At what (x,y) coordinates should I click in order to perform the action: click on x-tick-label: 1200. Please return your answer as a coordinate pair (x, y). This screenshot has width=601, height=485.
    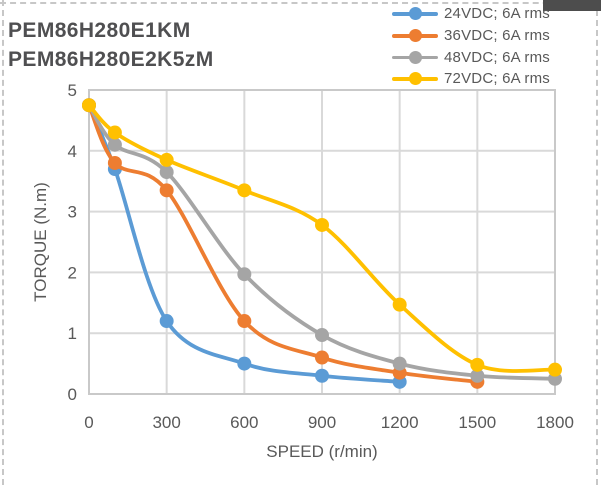
    Looking at the image, I should click on (400, 422).